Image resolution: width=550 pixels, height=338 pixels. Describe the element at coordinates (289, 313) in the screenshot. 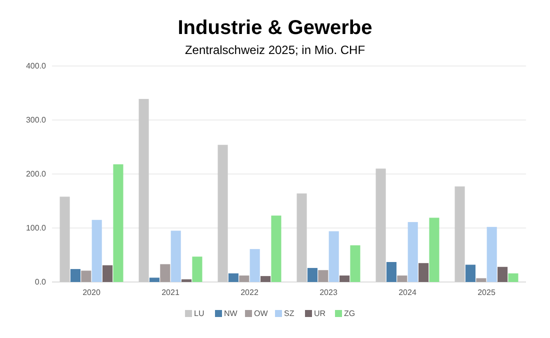

I see `legend-label: SZ` at that location.